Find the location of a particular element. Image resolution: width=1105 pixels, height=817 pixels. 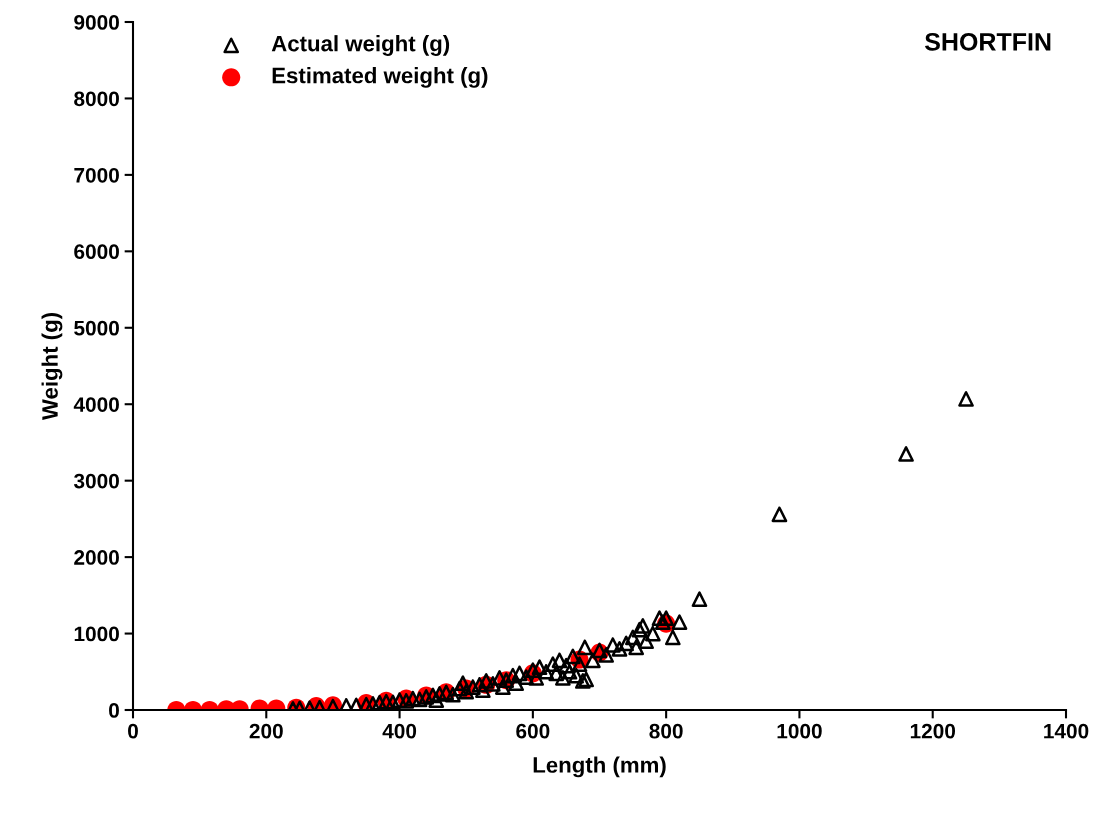

y-tick-label: 8000 is located at coordinates (96, 99).